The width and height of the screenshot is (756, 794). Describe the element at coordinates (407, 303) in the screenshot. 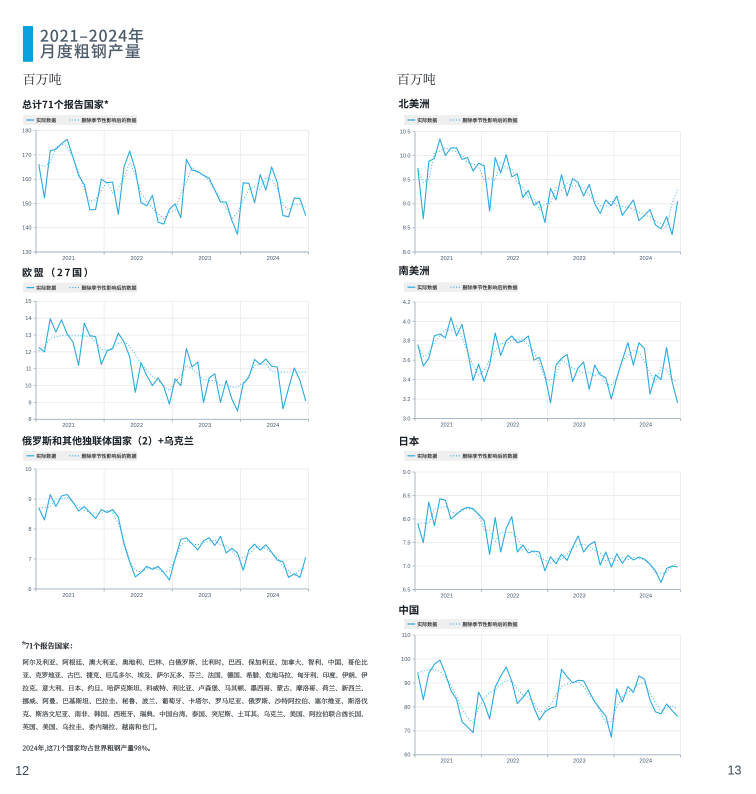

I see `svg-text: 4.2` at that location.